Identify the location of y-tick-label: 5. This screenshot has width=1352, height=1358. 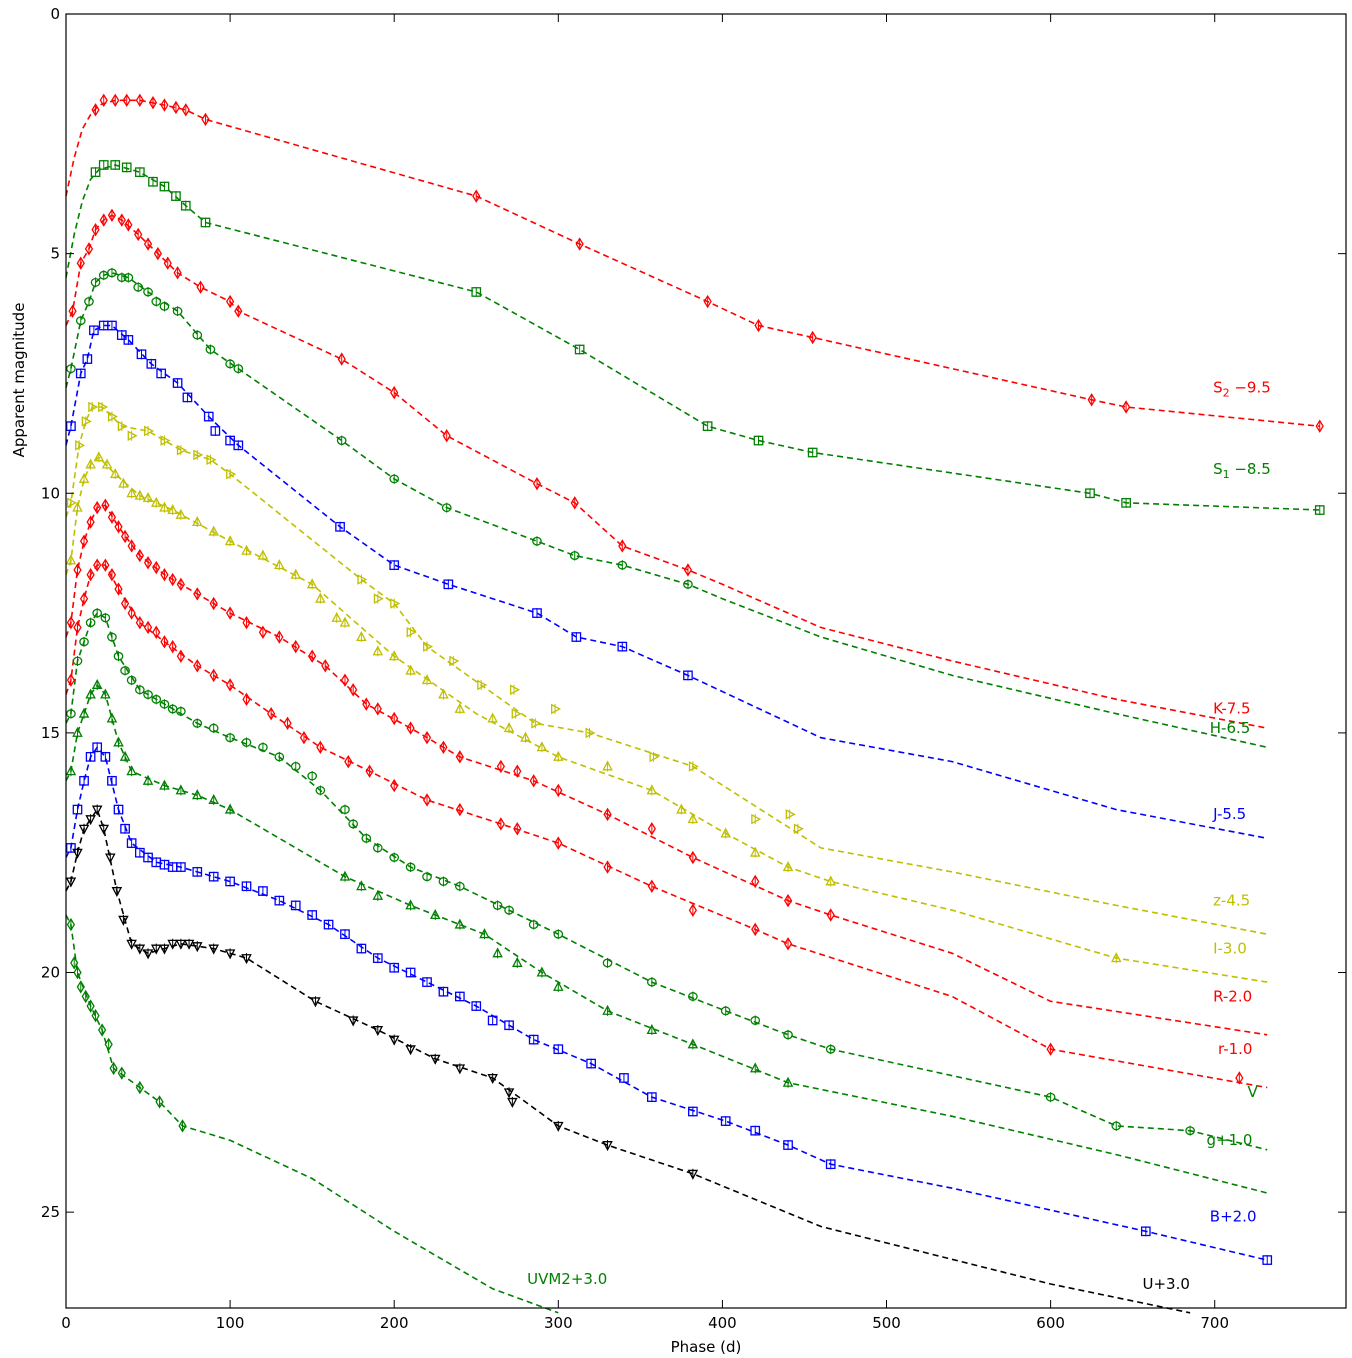
(55, 254).